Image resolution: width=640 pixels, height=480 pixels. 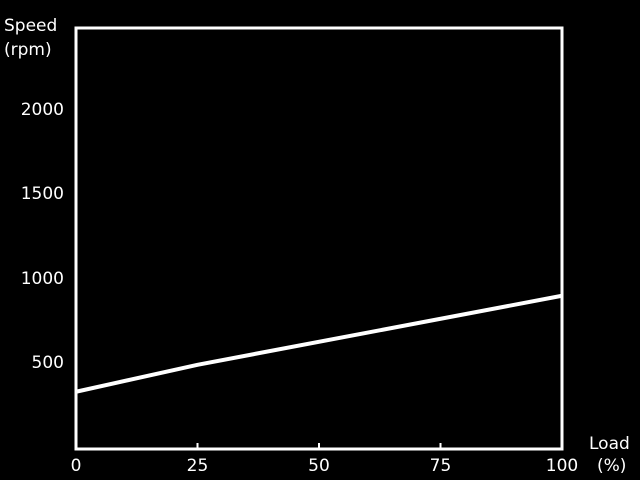 I want to click on x-tick-label: 0, so click(x=76, y=466).